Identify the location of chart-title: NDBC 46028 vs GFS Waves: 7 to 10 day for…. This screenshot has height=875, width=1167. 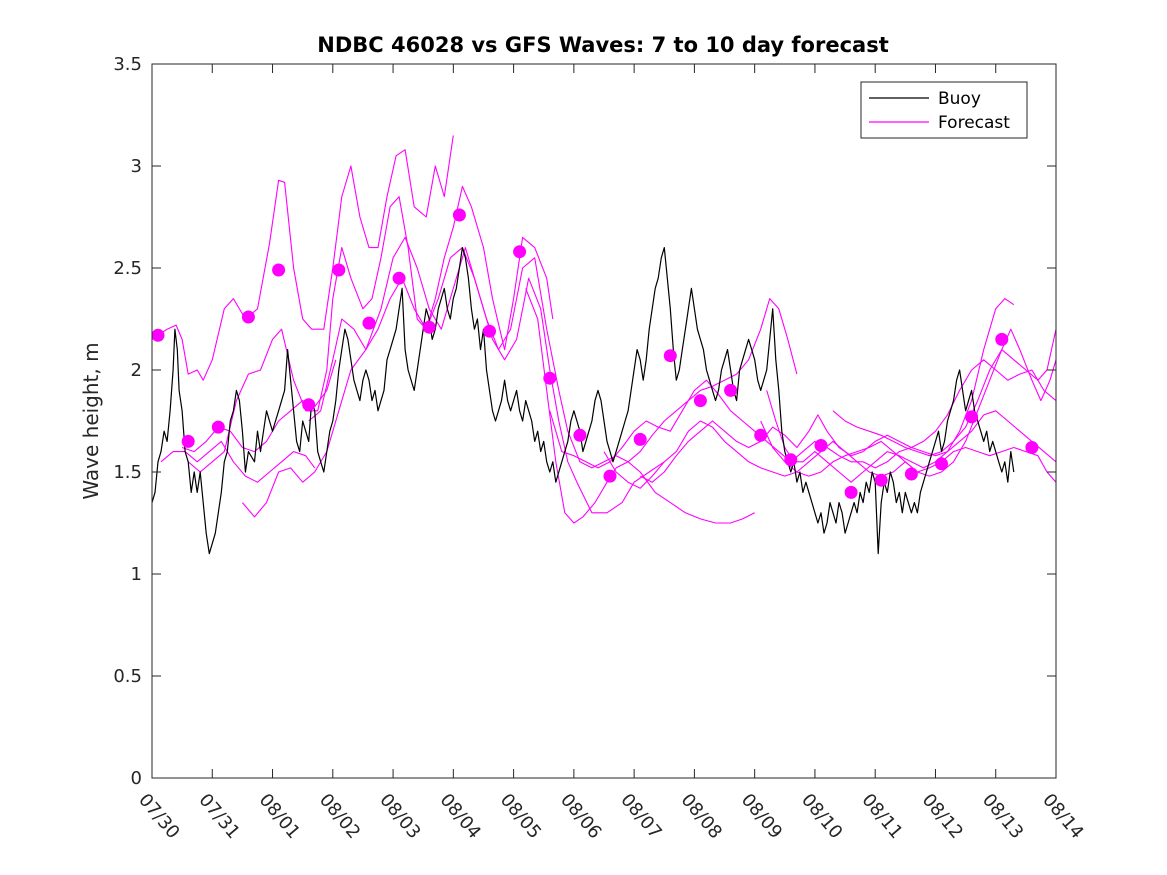
(602, 45).